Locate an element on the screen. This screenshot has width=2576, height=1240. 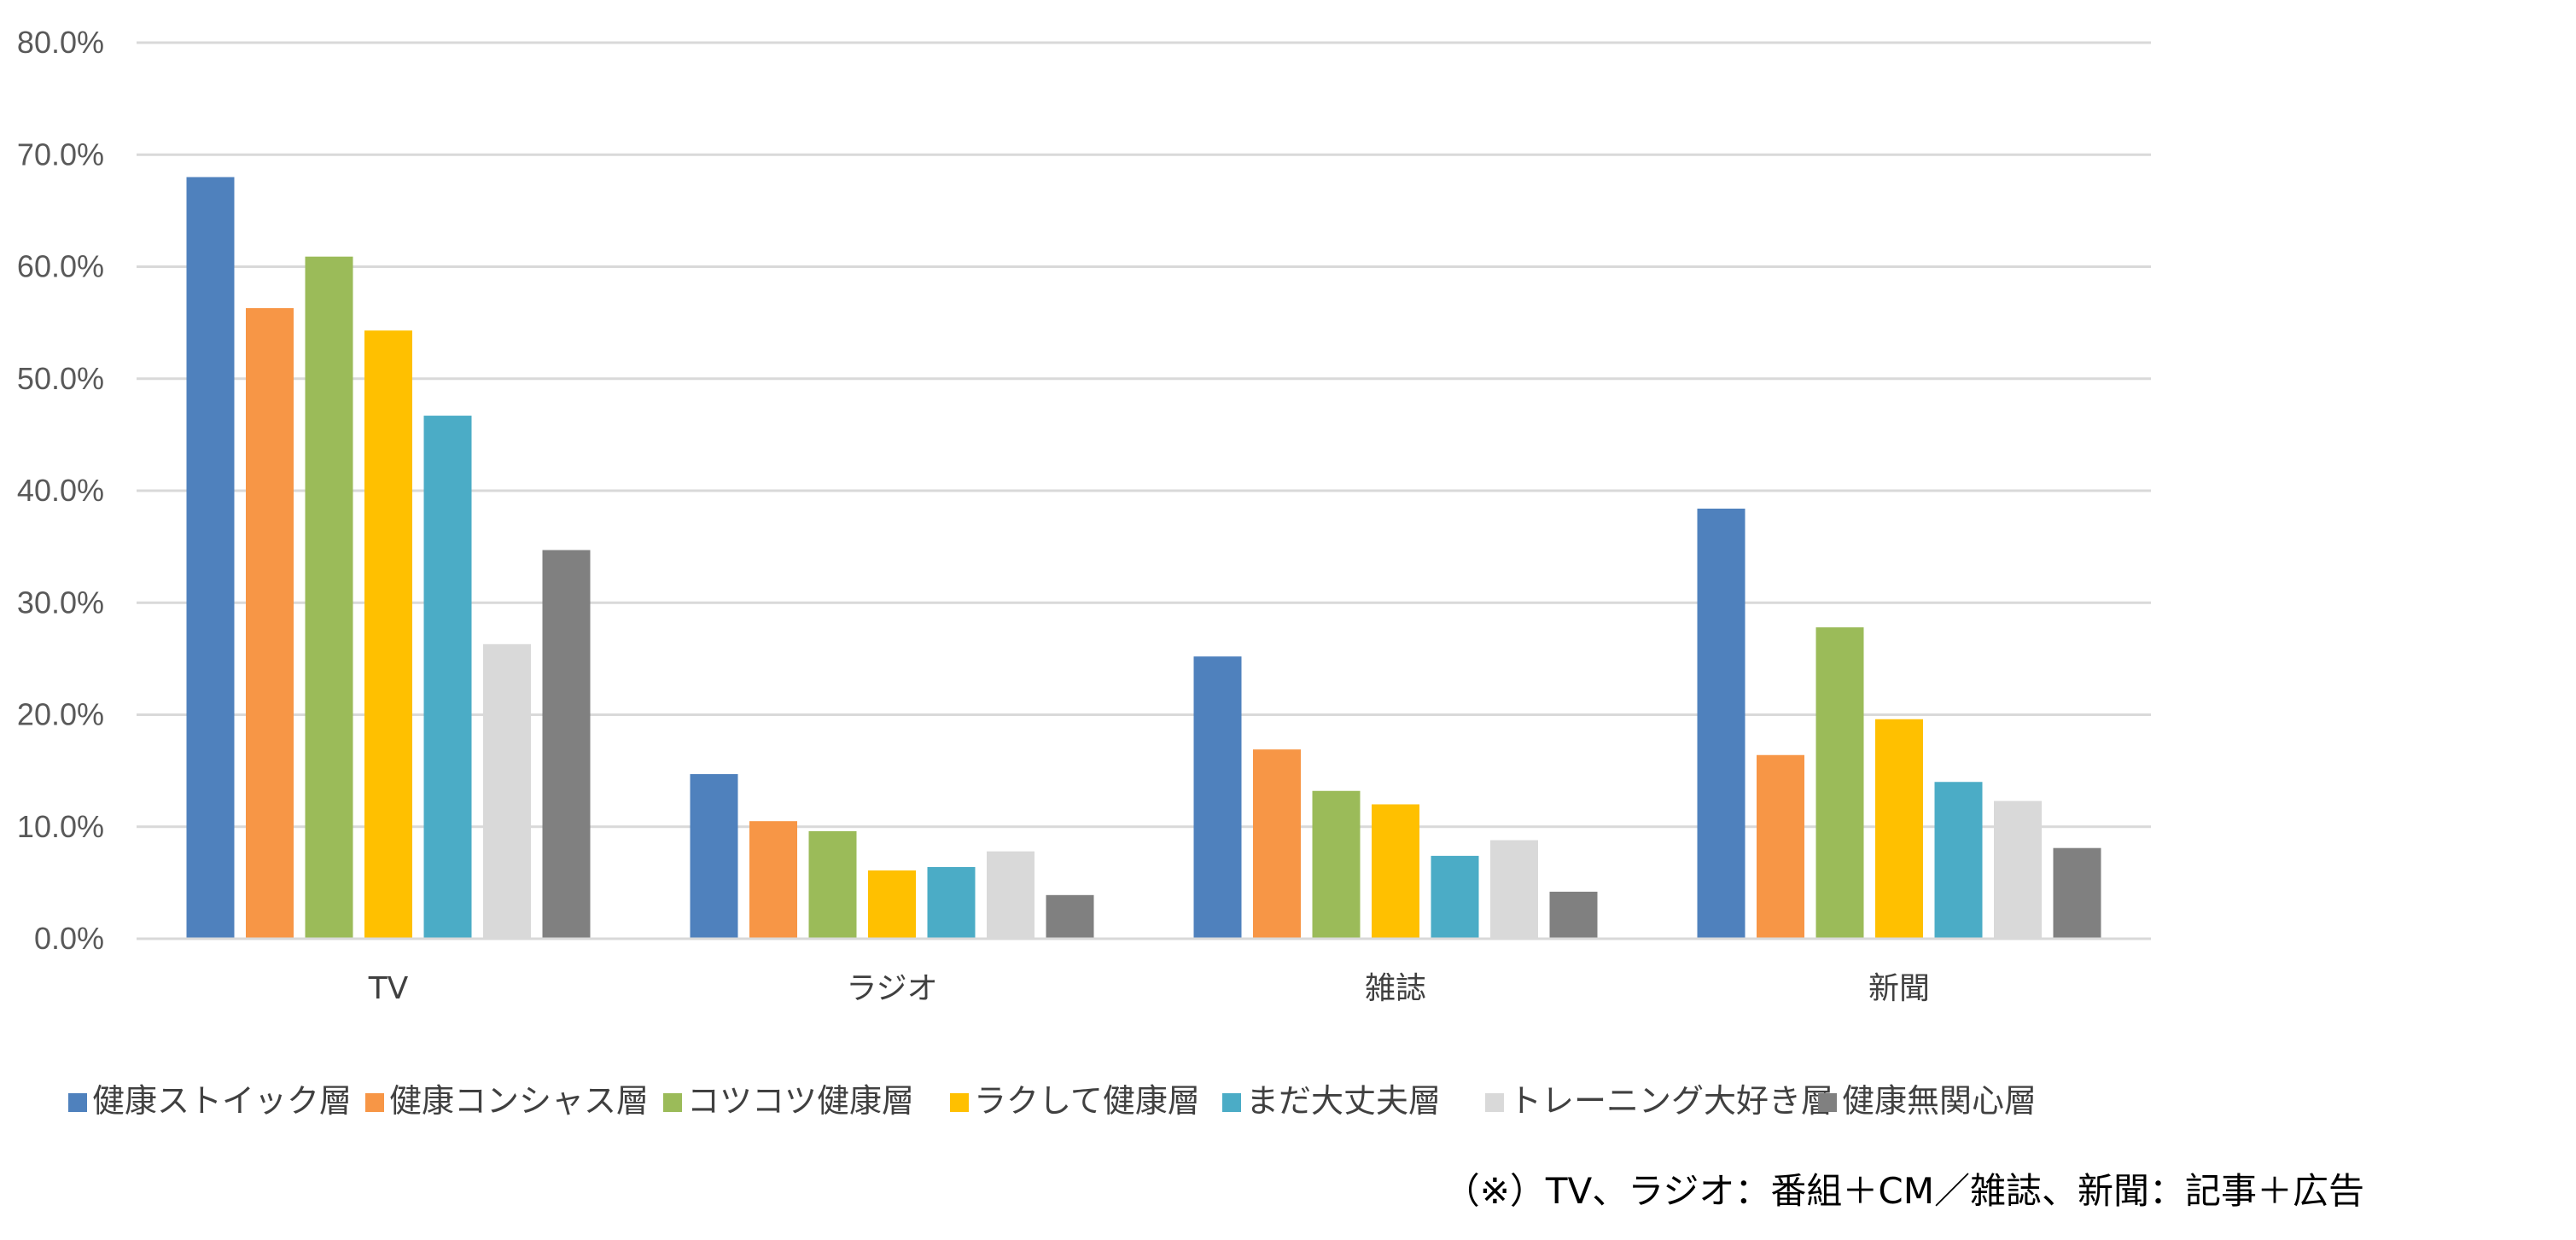
y-tick-label: 10.0% is located at coordinates (60, 826).